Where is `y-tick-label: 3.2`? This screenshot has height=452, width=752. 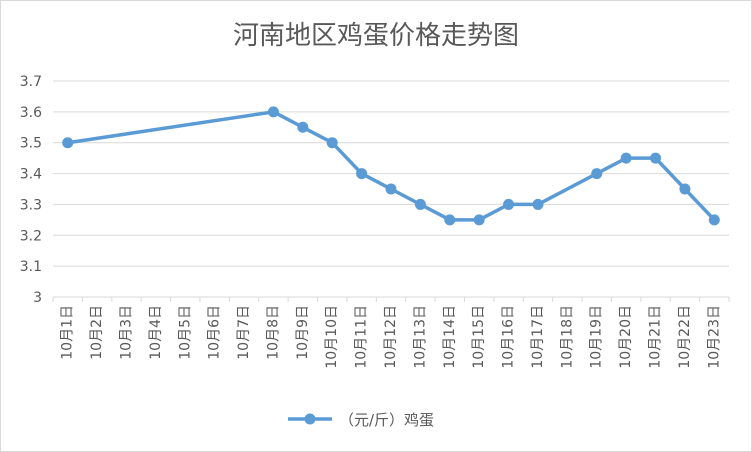 y-tick-label: 3.2 is located at coordinates (31, 236).